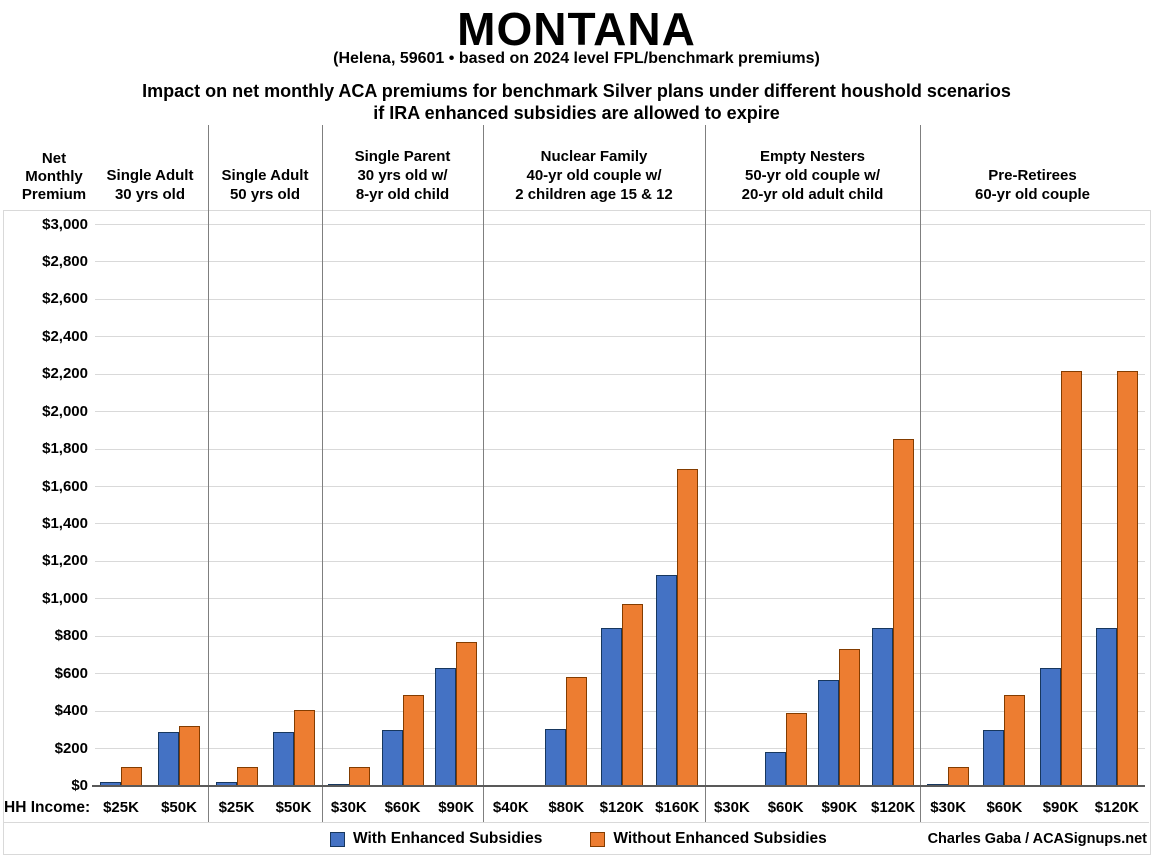 The width and height of the screenshot is (1153, 860). What do you see at coordinates (402, 156) in the screenshot?
I see `group-header-line: Single Parent` at bounding box center [402, 156].